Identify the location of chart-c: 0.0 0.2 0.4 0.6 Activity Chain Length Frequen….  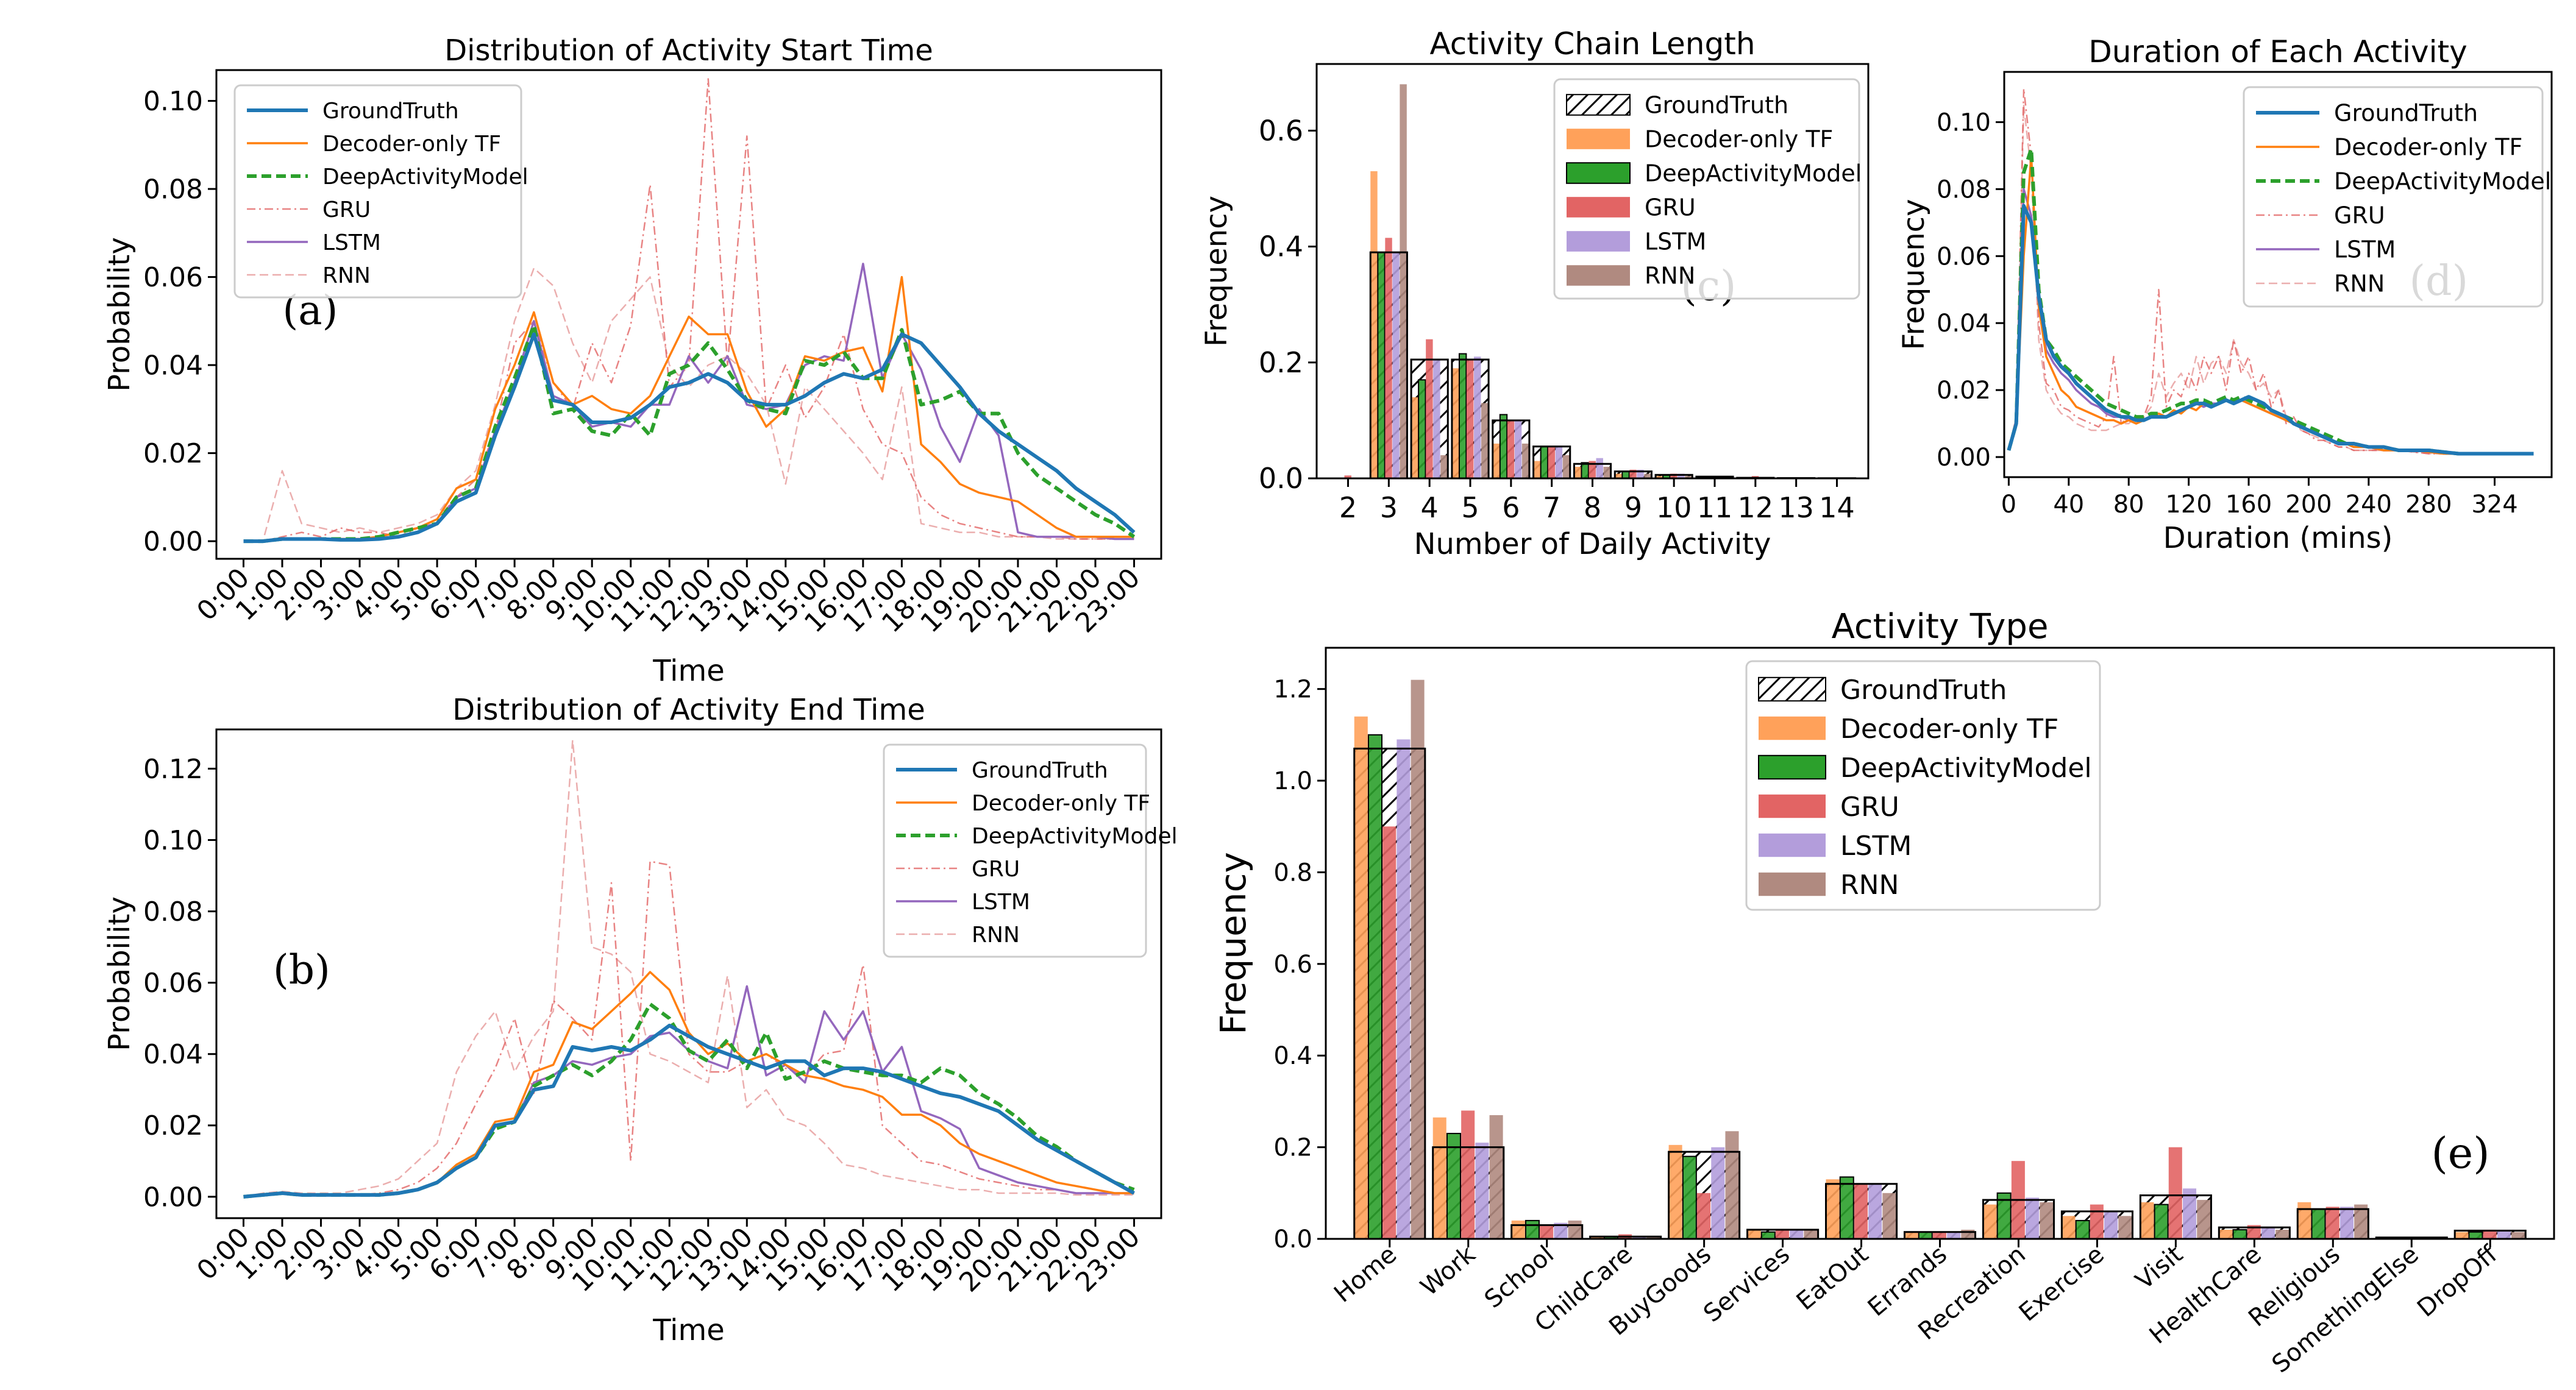
(1535, 293).